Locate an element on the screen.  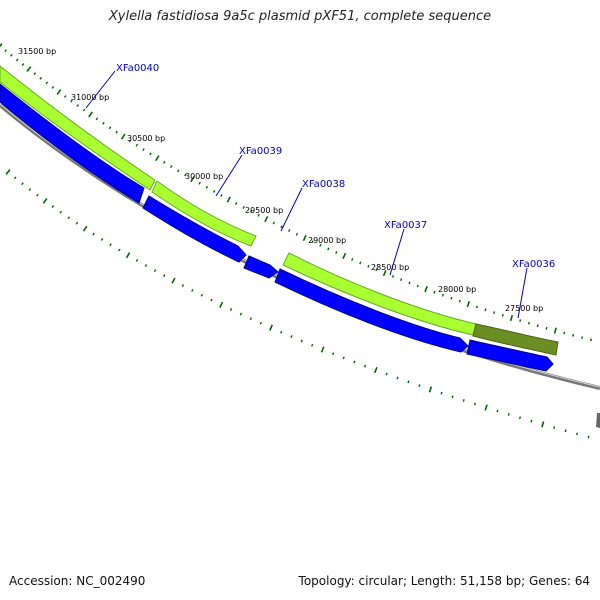
gene-label: XFa0037 is located at coordinates (405, 225).